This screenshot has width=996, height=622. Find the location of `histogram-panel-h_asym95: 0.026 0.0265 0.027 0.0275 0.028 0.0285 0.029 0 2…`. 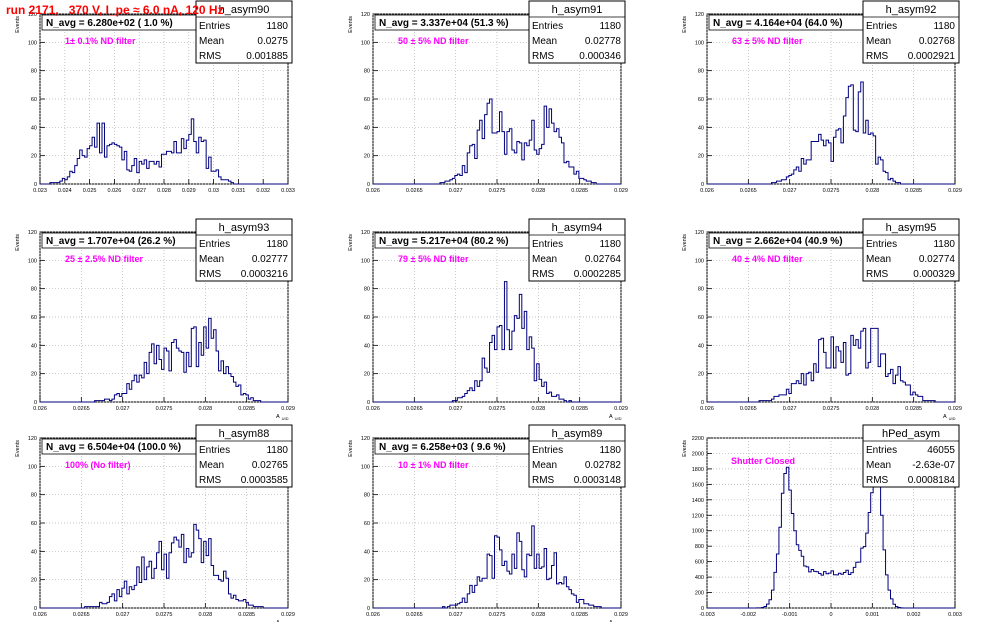

histogram-panel-h_asym95: 0.026 0.0265 0.027 0.0275 0.028 0.0285 0.029 0 2… is located at coordinates (822, 319).